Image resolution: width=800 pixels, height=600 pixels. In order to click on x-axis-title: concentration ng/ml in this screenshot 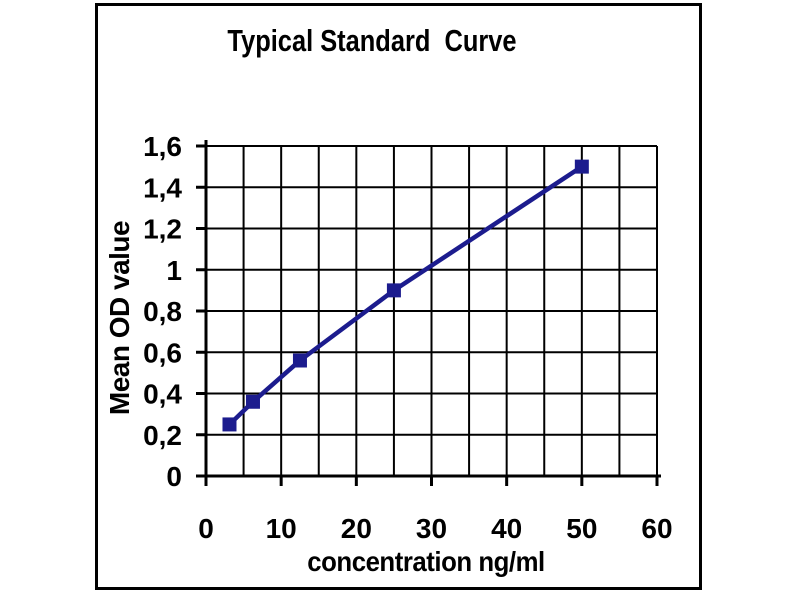, I will do `click(426, 561)`.